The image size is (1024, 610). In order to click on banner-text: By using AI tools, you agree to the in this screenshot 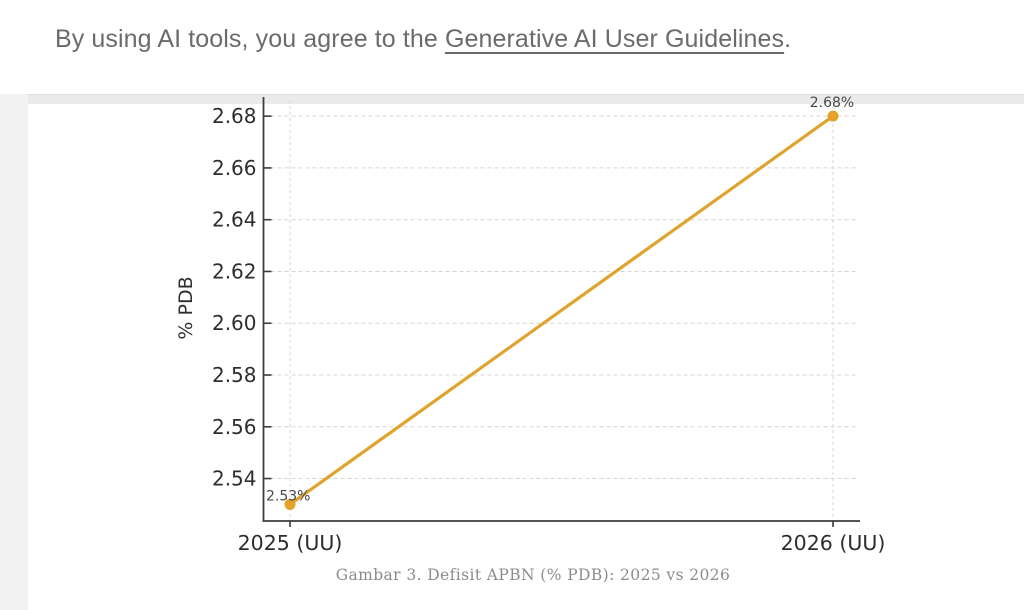, I will do `click(250, 39)`.